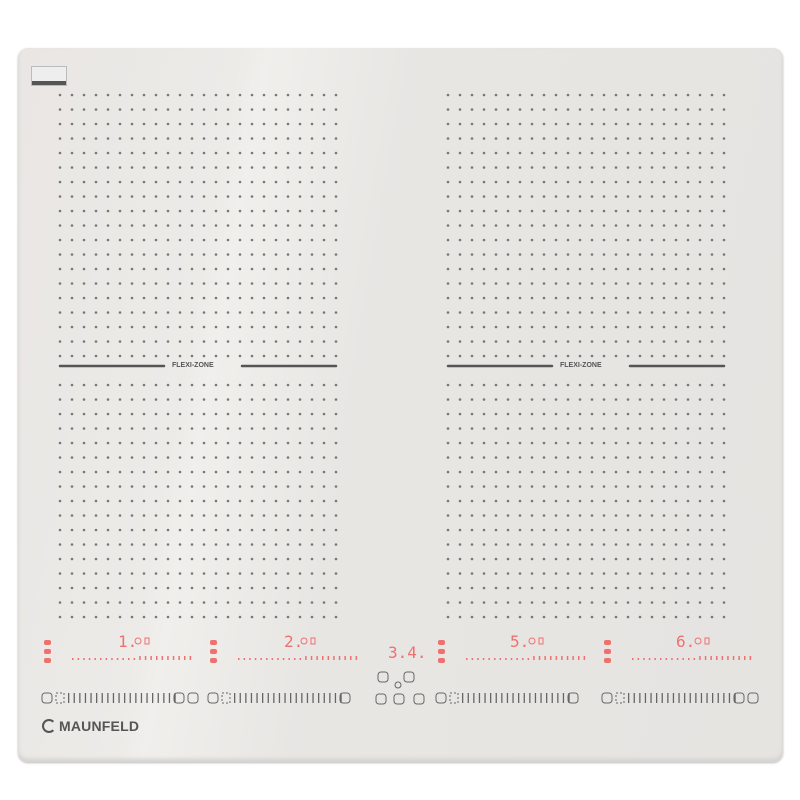 The height and width of the screenshot is (800, 800). What do you see at coordinates (409, 677) in the screenshot?
I see `plus-icon` at bounding box center [409, 677].